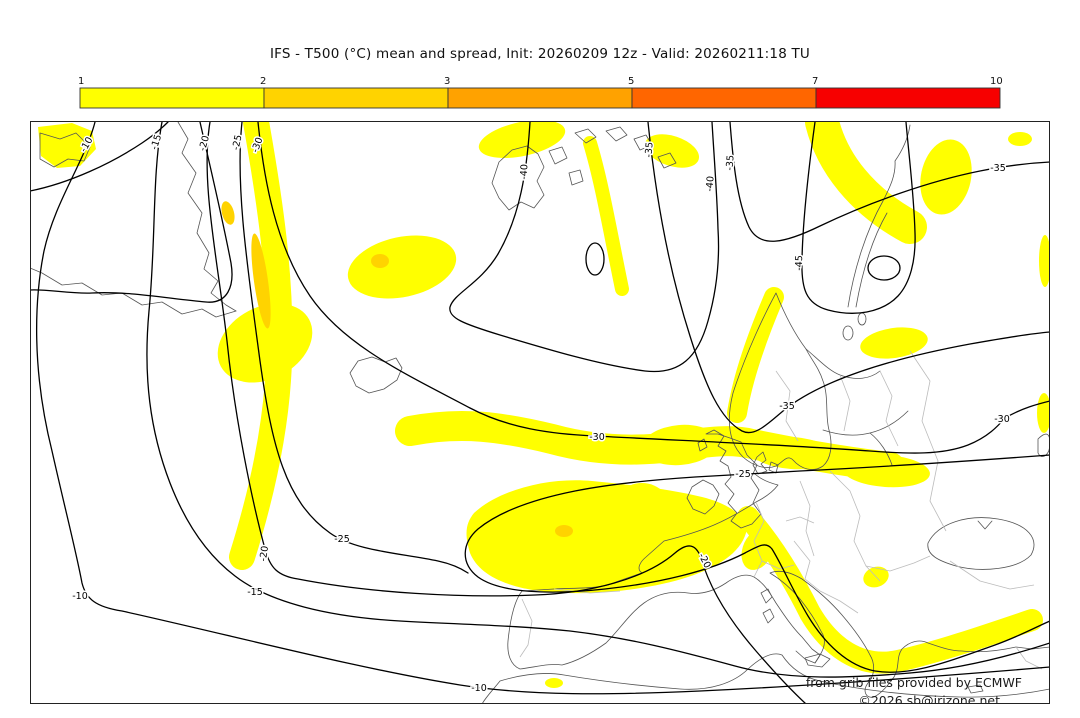 This screenshot has height=718, width=1080. What do you see at coordinates (99, 156) in the screenshot?
I see `contour-path-greenland2` at bounding box center [99, 156].